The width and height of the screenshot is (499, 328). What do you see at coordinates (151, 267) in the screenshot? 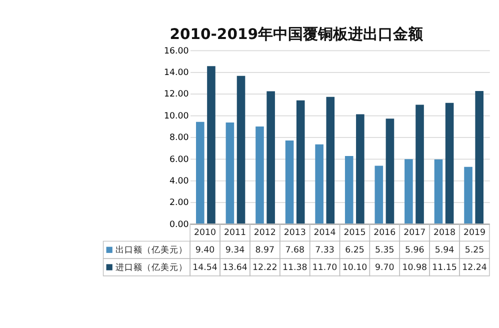
I see `legend-label: 进口额（亿美元）` at bounding box center [151, 267].